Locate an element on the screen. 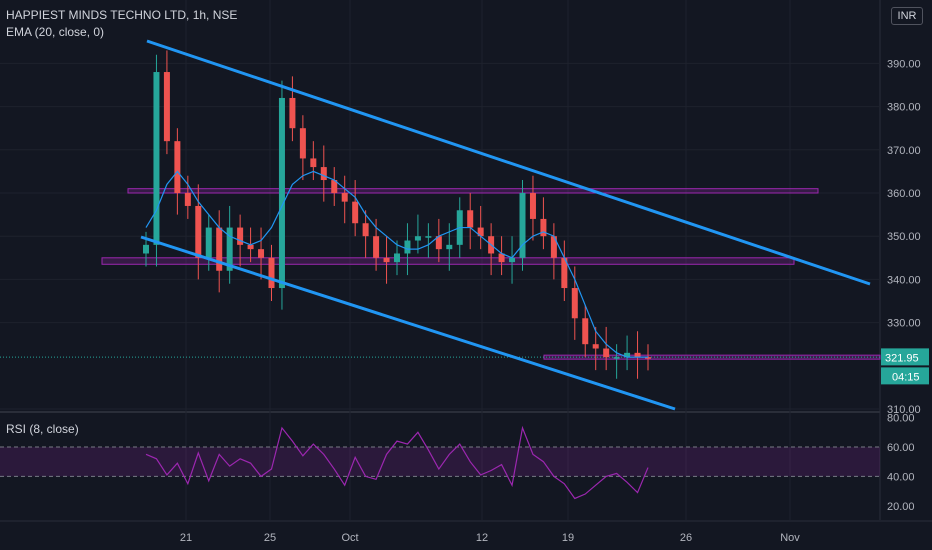  y-tick-label: 350.00 is located at coordinates (904, 237).